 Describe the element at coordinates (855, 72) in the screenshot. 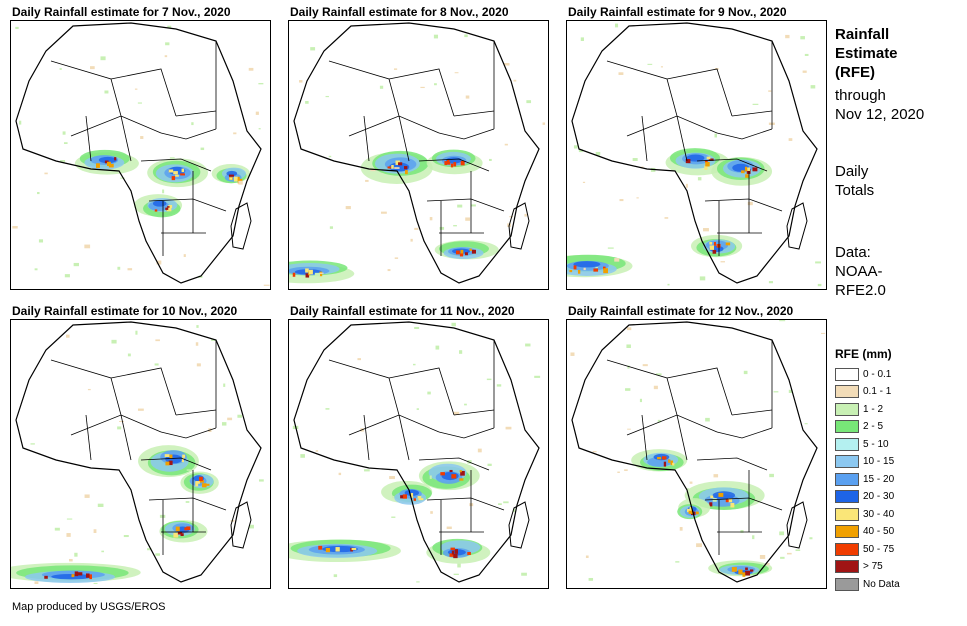

I see `side-heading-line3: (RFE)` at that location.